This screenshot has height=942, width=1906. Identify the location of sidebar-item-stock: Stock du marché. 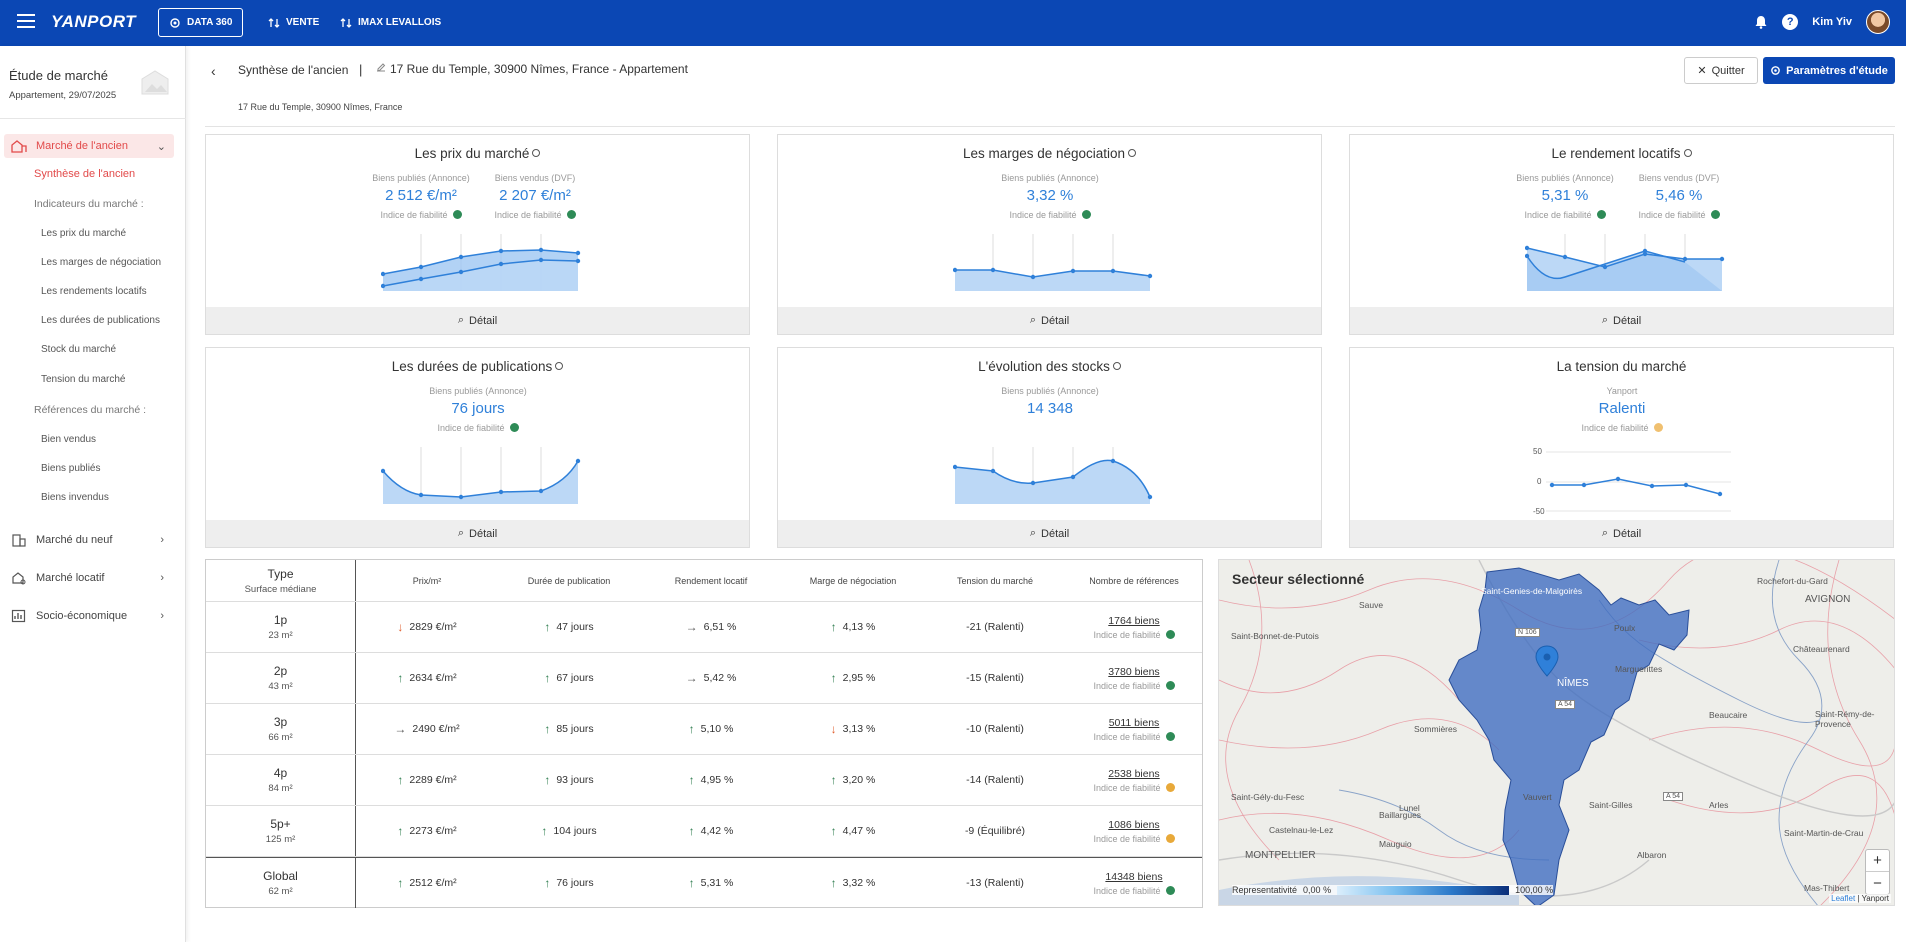
(79, 349).